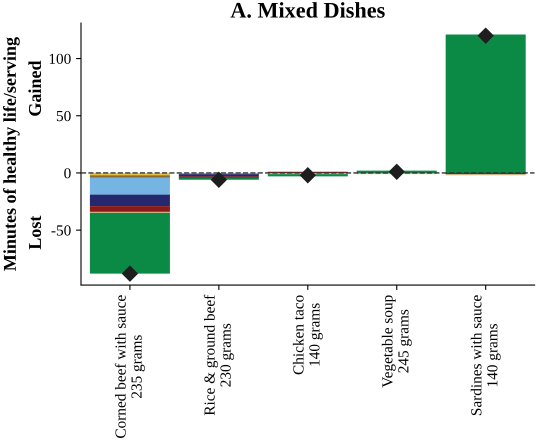 The width and height of the screenshot is (540, 444). What do you see at coordinates (219, 355) in the screenshot?
I see `x-tick-label: Rice & ground beef 230 grams` at bounding box center [219, 355].